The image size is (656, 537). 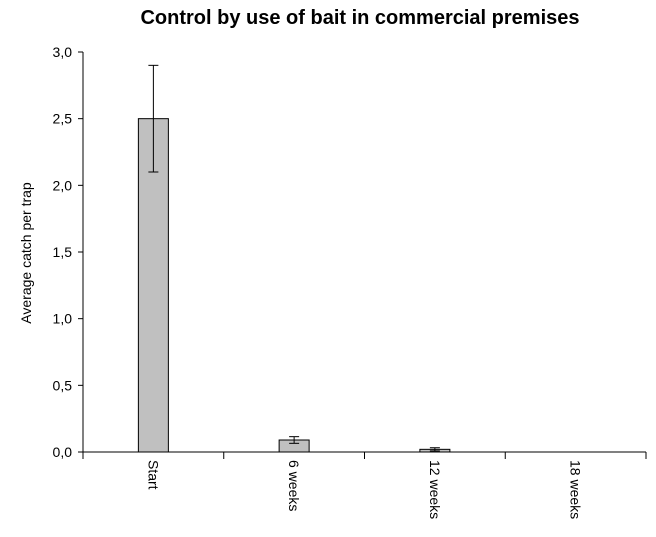 What do you see at coordinates (576, 489) in the screenshot?
I see `x-tick-label: 18 weeks` at bounding box center [576, 489].